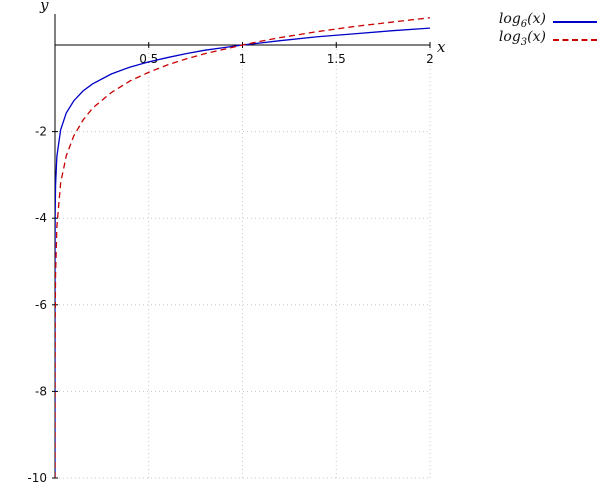  What do you see at coordinates (243, 59) in the screenshot?
I see `x-tick-label: 1` at bounding box center [243, 59].